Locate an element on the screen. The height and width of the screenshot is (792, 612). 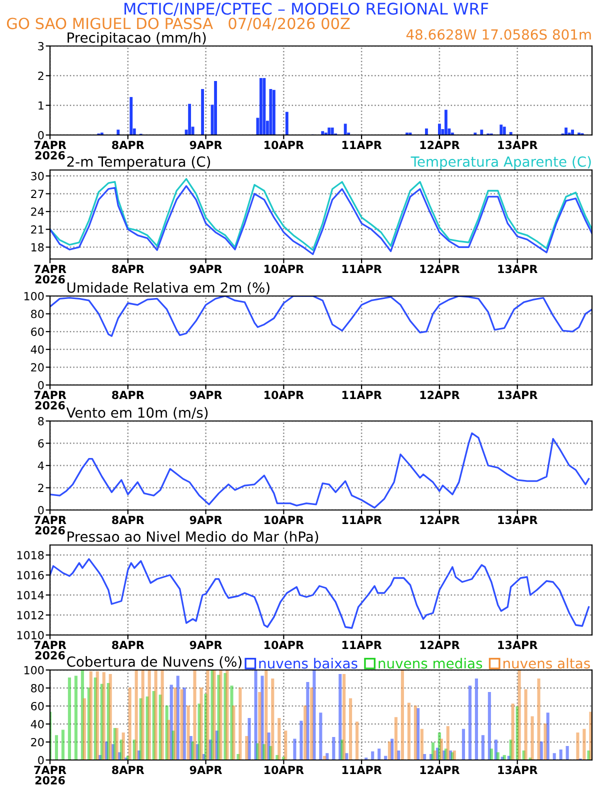
y-tick-label: 1010 is located at coordinates (30, 635).